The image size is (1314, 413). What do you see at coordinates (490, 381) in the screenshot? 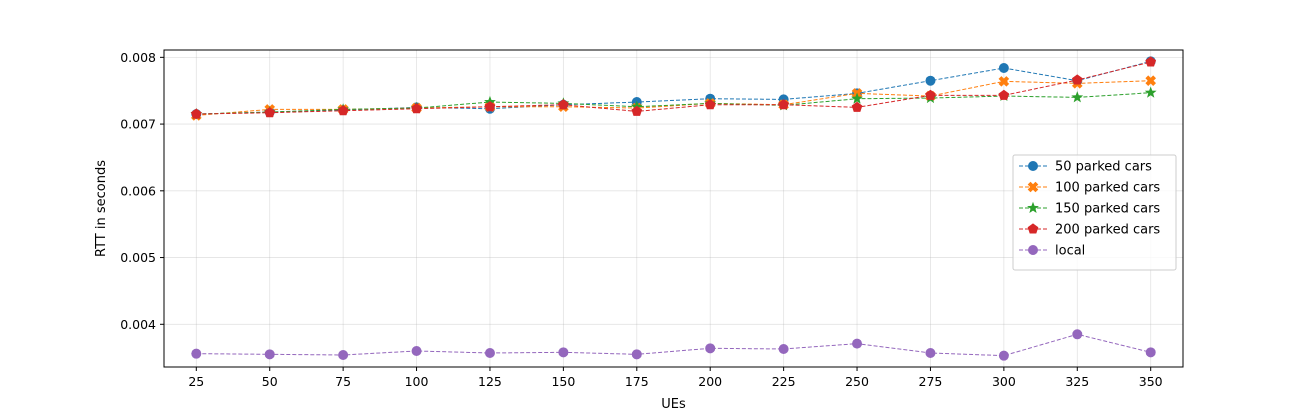
I see `x-tick-label: 125` at bounding box center [490, 381].